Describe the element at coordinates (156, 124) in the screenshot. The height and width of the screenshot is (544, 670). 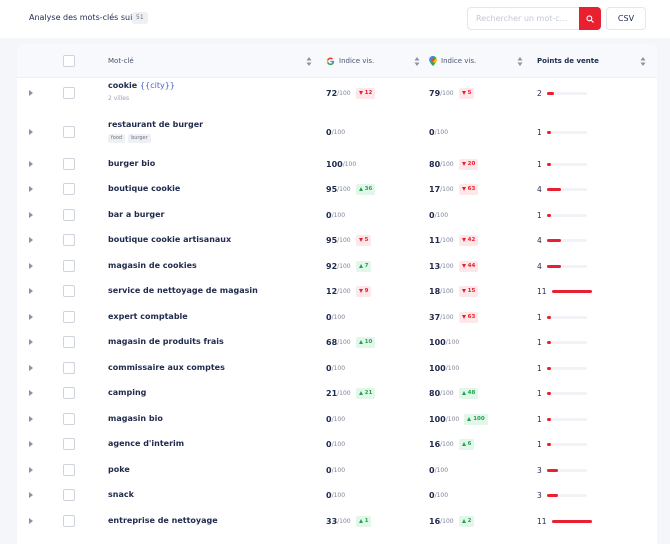
I see `keyword-text: restaurant de burger` at that location.